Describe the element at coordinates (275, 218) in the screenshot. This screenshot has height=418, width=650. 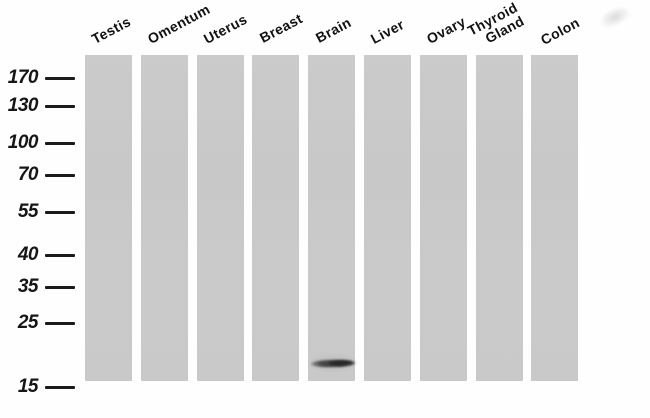
I see `lane-breast` at that location.